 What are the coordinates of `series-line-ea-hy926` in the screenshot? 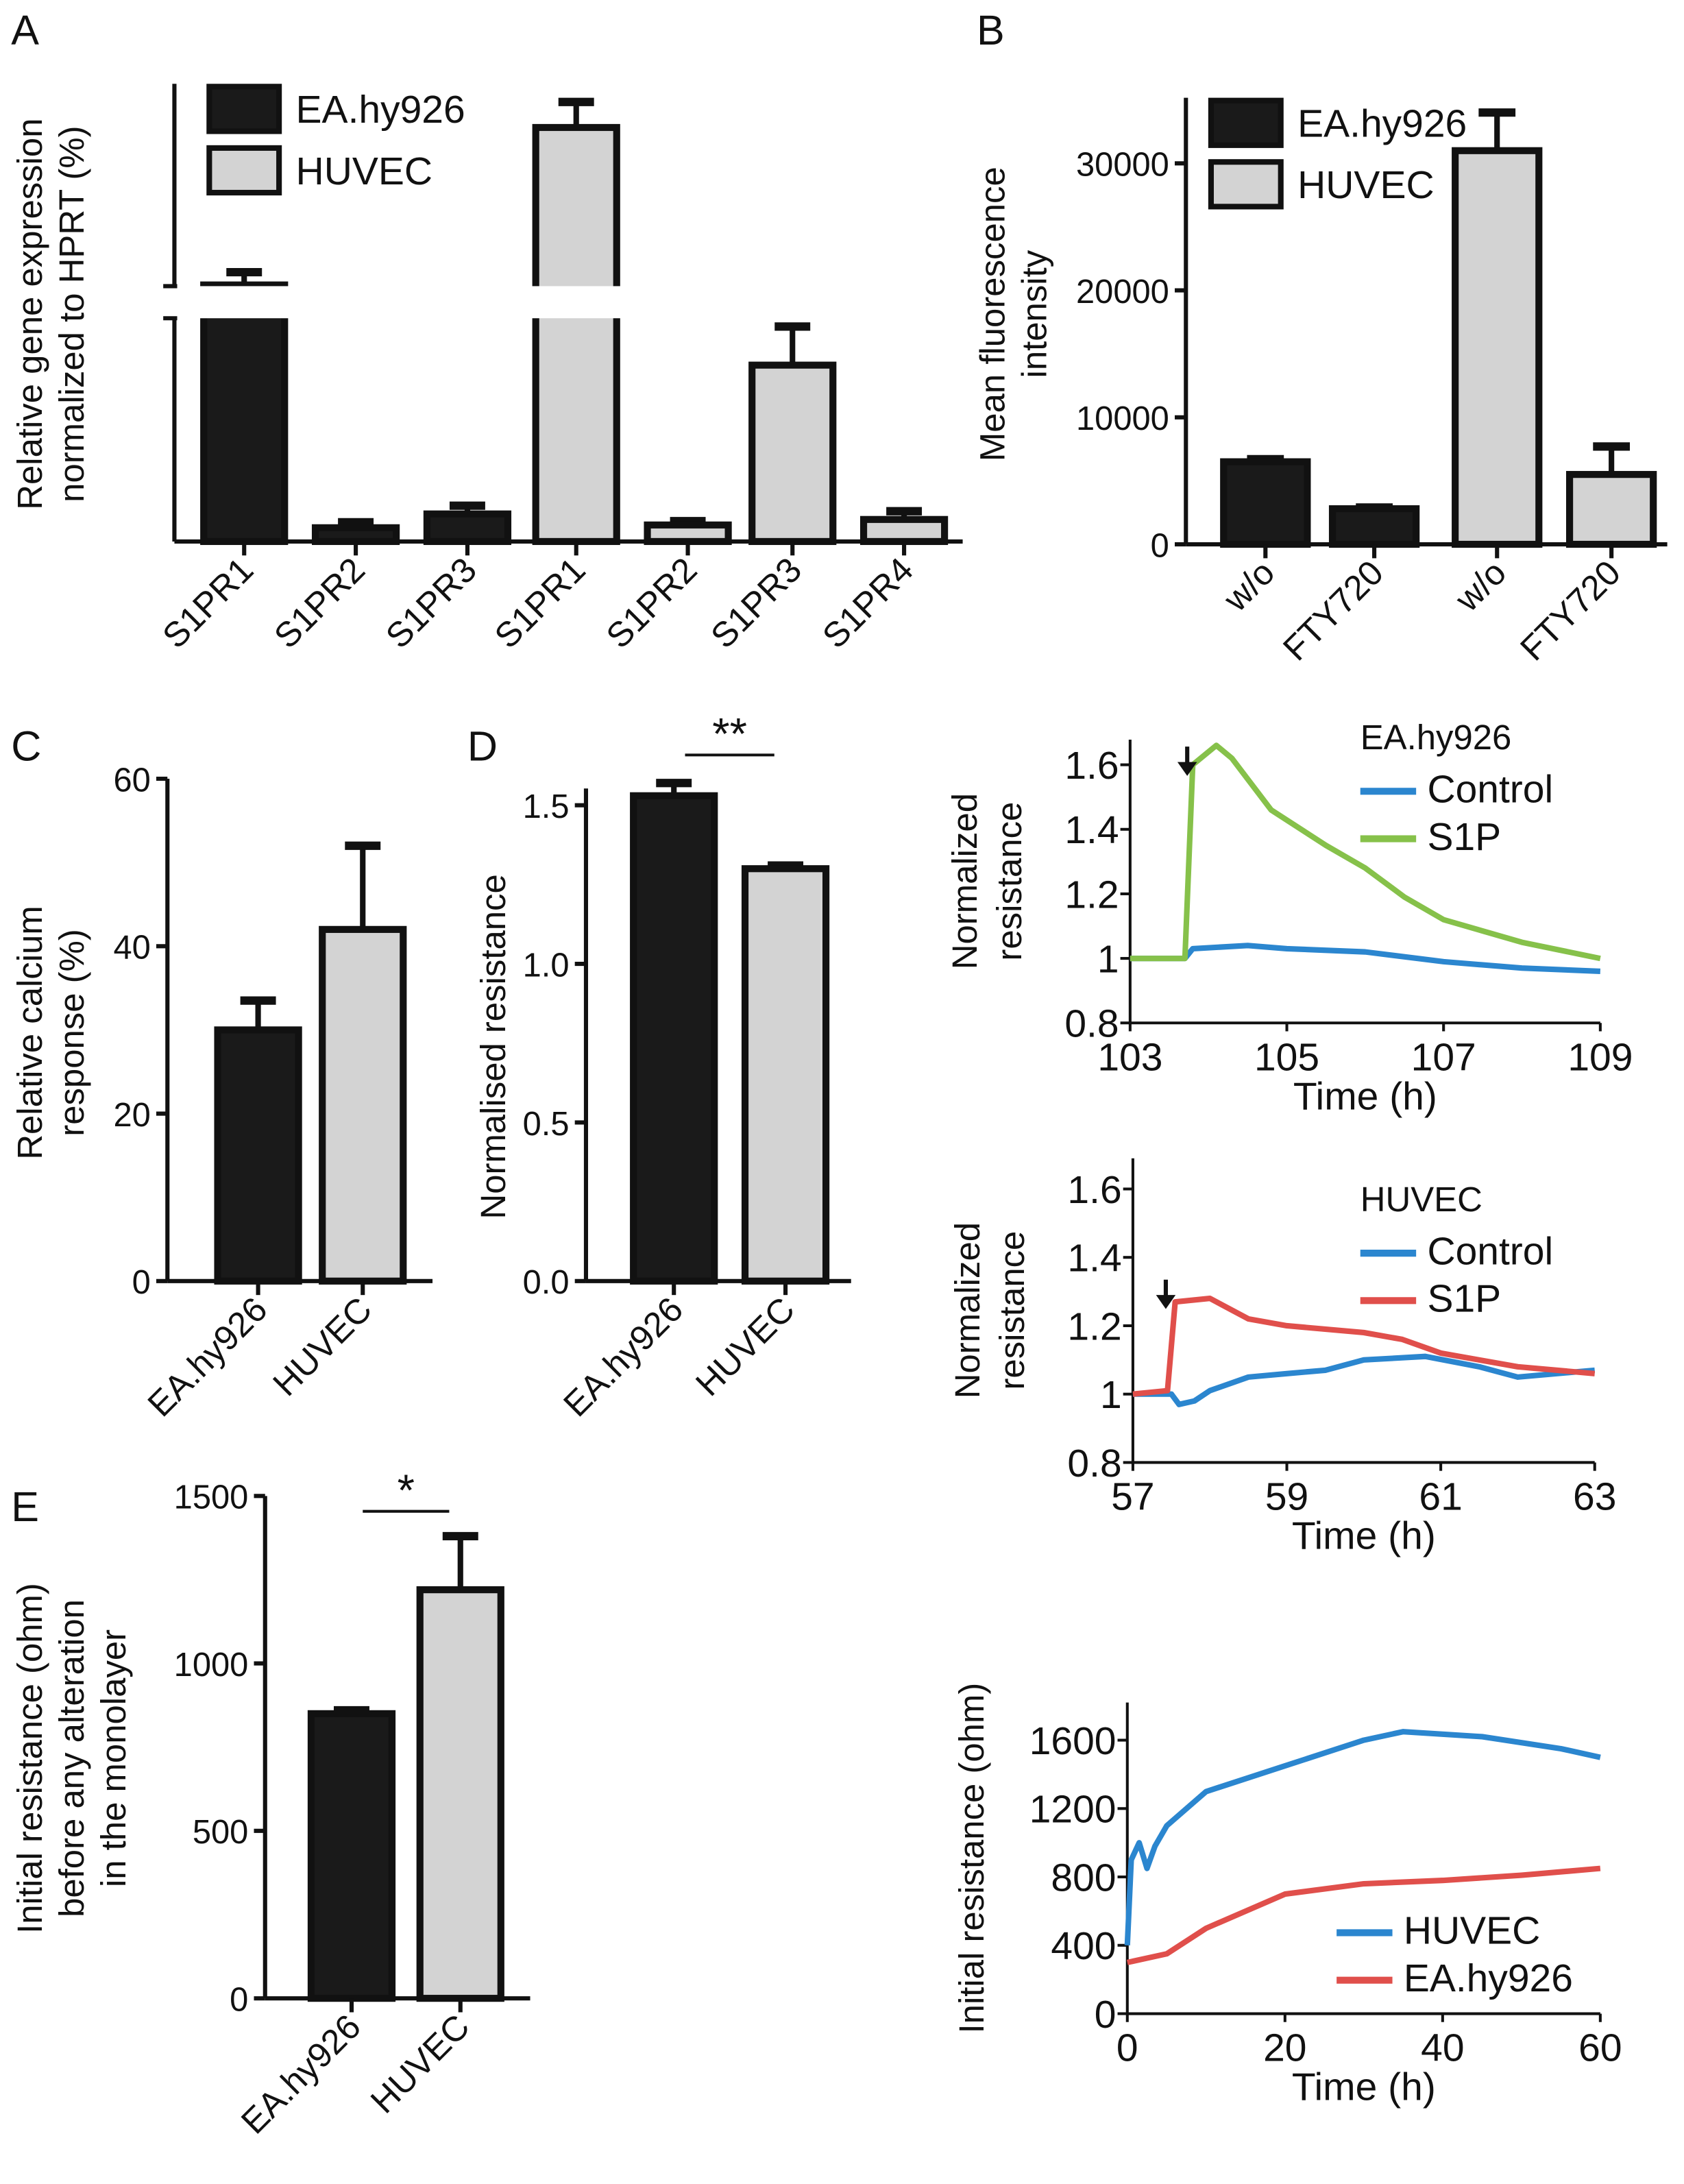 It's located at (1363, 1915).